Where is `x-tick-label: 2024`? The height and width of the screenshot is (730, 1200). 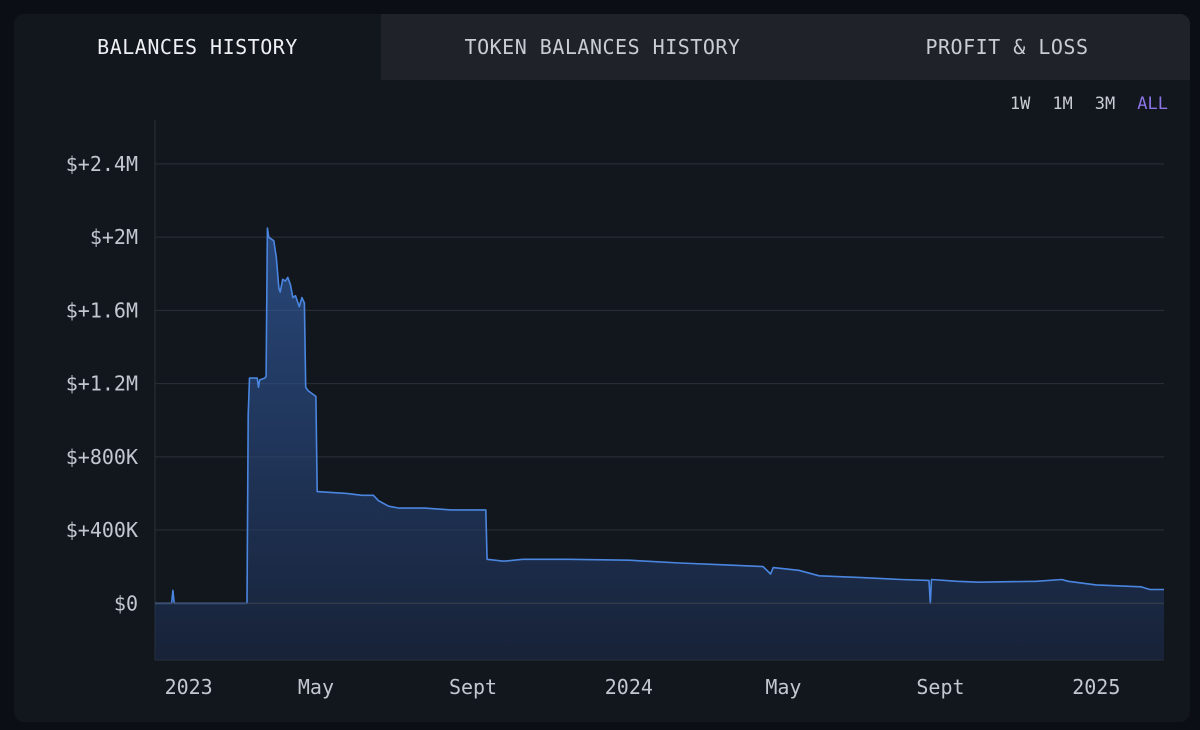
x-tick-label: 2024 is located at coordinates (629, 687).